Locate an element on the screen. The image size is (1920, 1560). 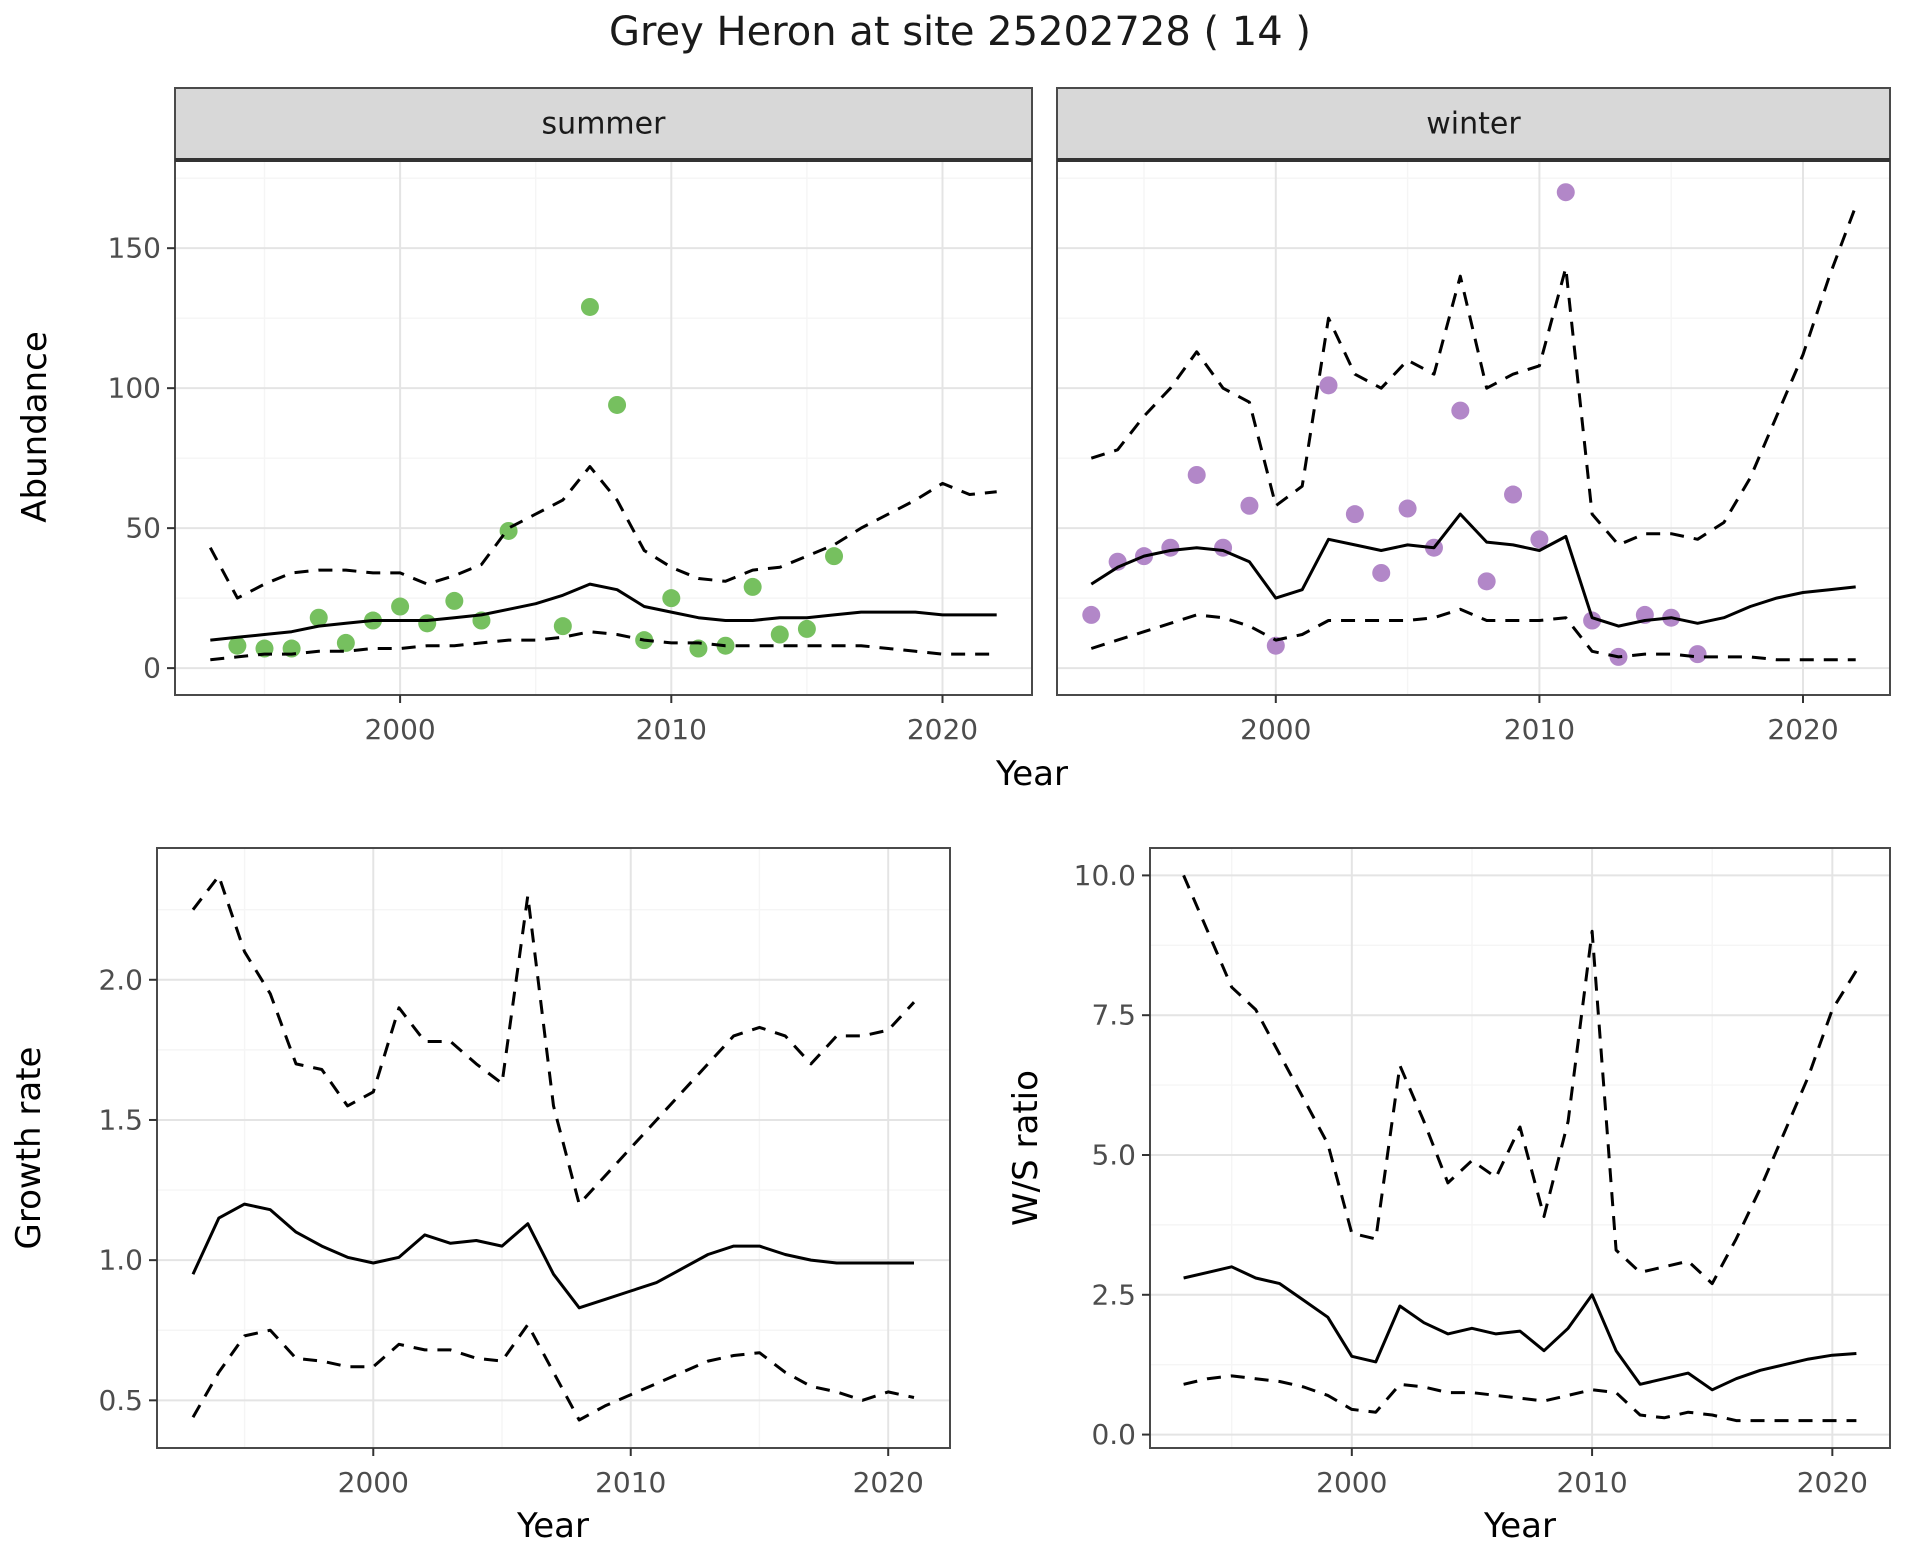
ws_ratio-fit-line is located at coordinates (1520, 1328).